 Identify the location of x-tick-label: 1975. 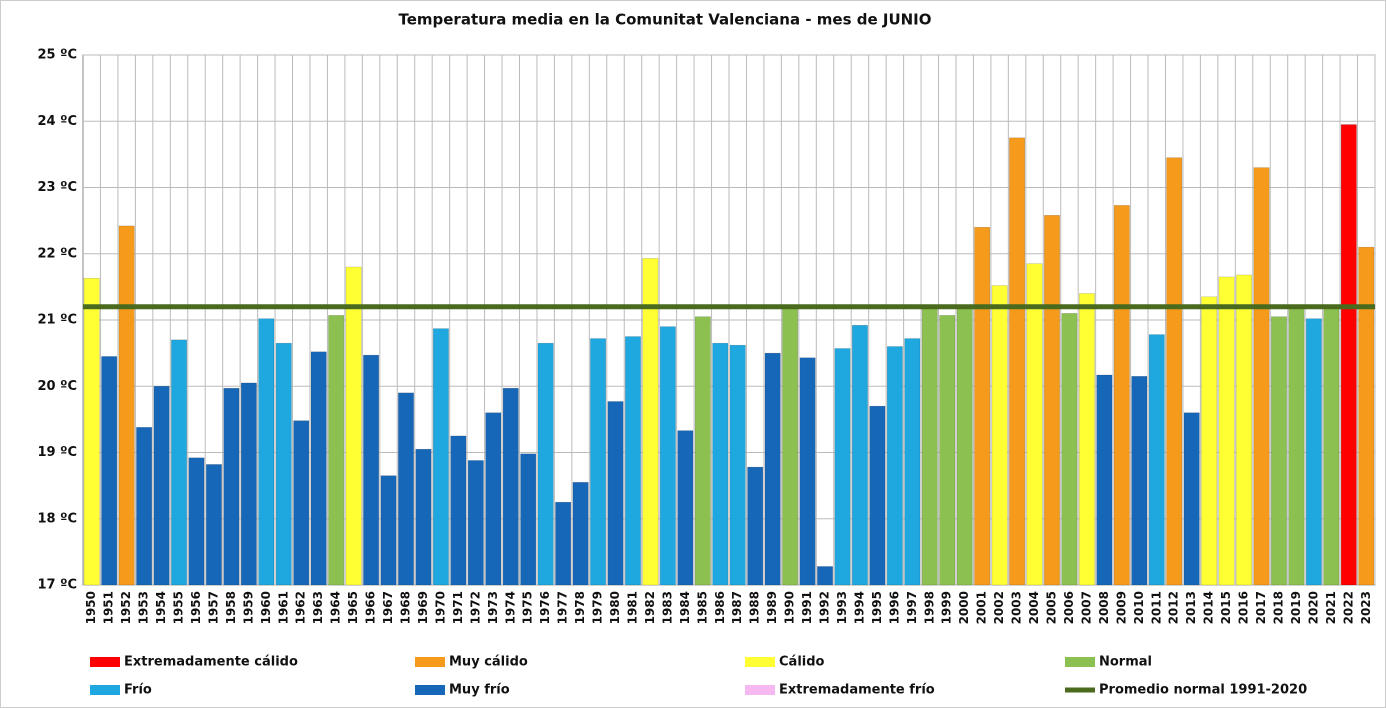
(528, 607).